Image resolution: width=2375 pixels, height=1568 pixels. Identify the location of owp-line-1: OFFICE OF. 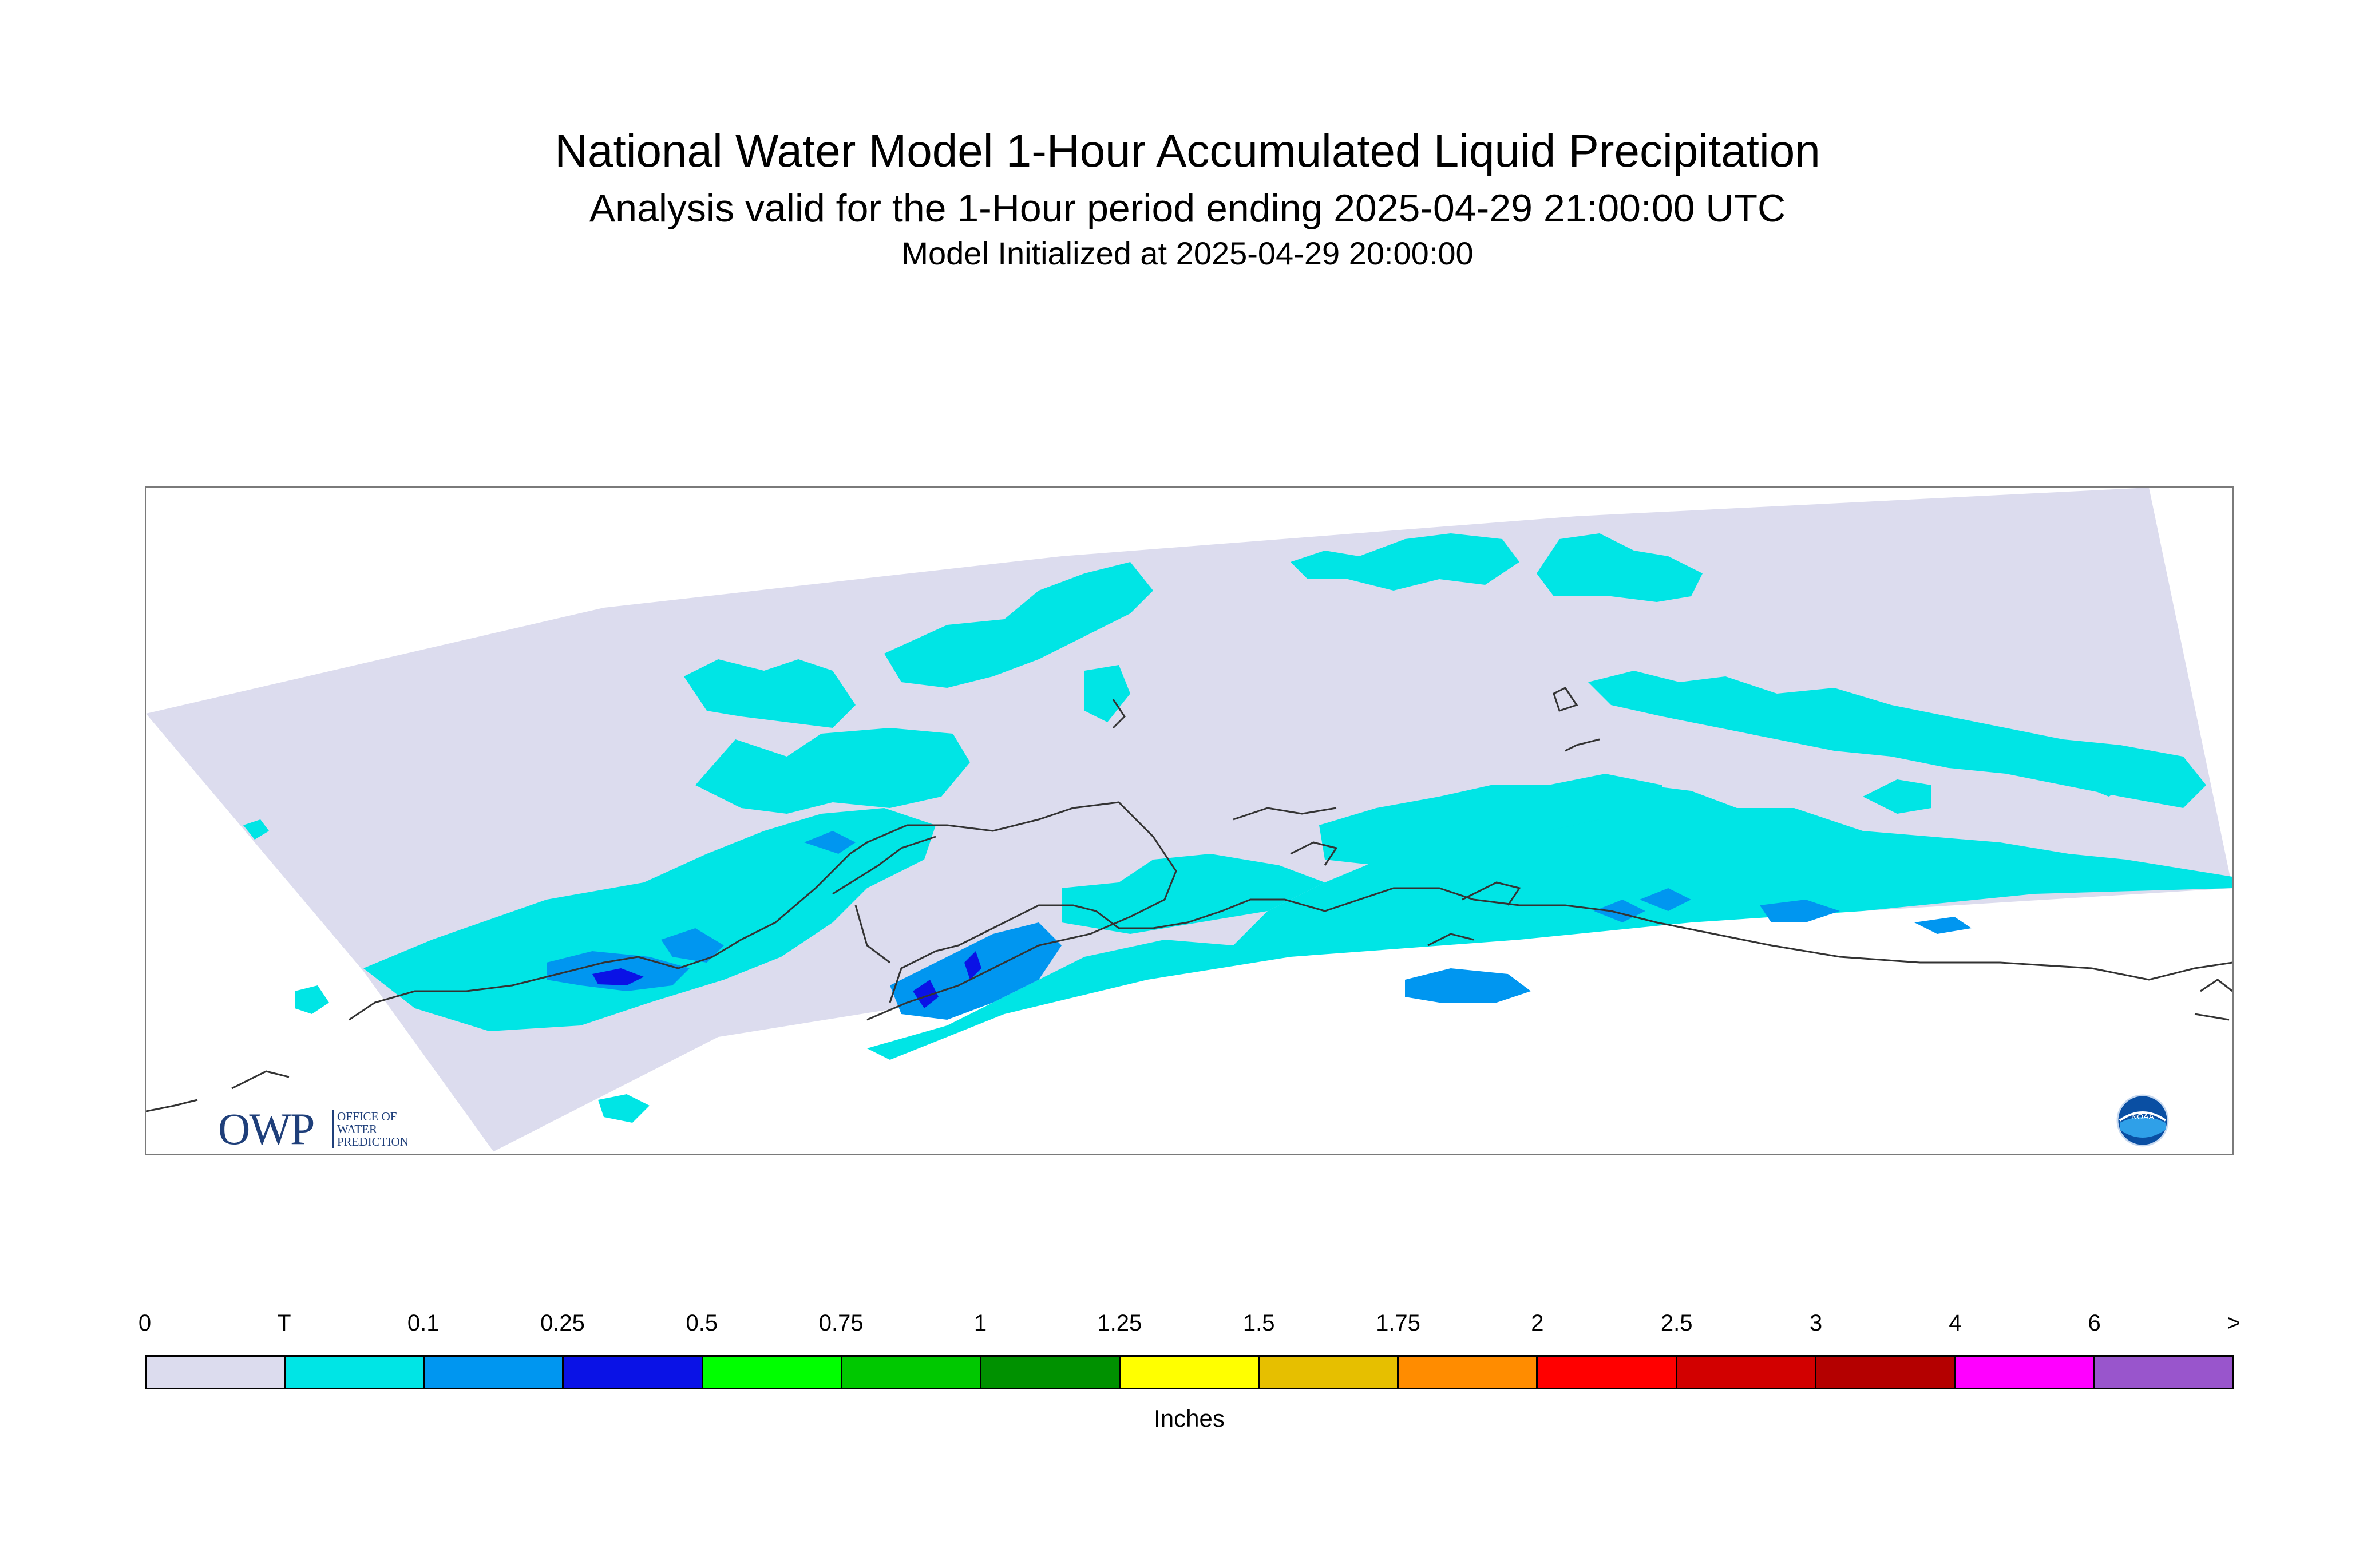
(367, 1116).